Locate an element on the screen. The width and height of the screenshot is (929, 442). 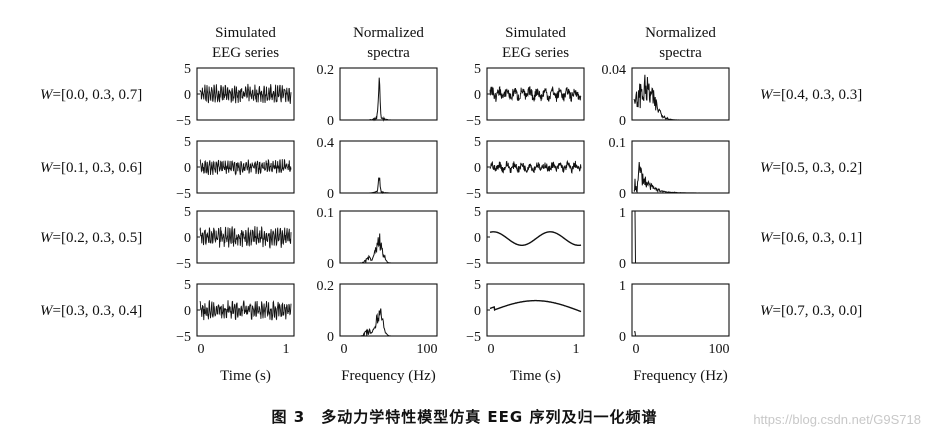
column-title-4-line-2: spectra is located at coordinates (680, 53).